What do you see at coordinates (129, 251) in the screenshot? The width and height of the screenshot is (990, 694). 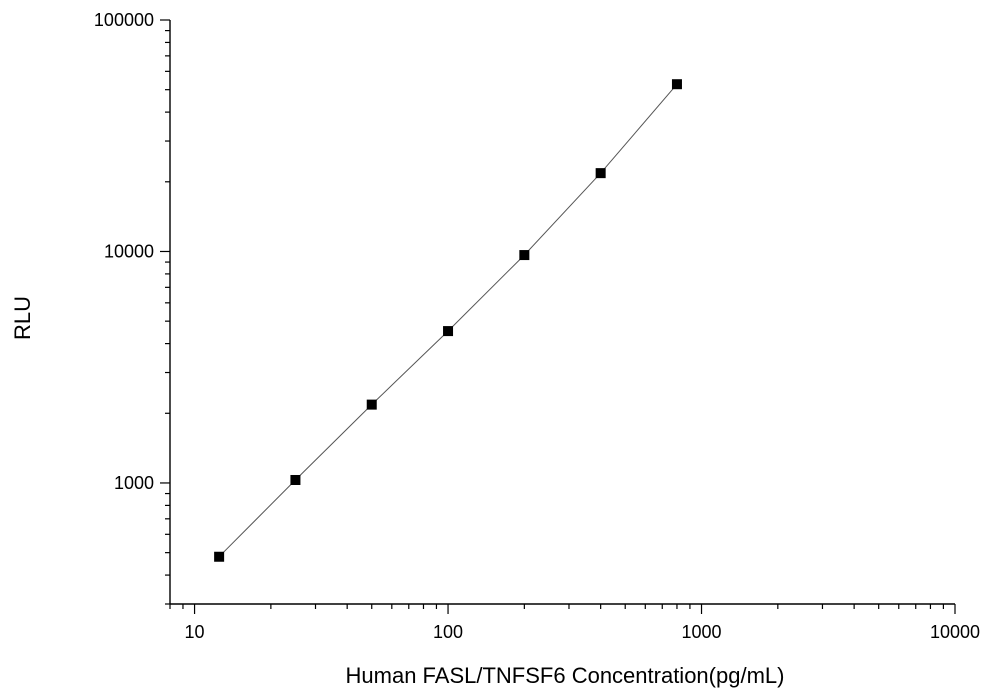 I see `y-tick-label: 10000` at bounding box center [129, 251].